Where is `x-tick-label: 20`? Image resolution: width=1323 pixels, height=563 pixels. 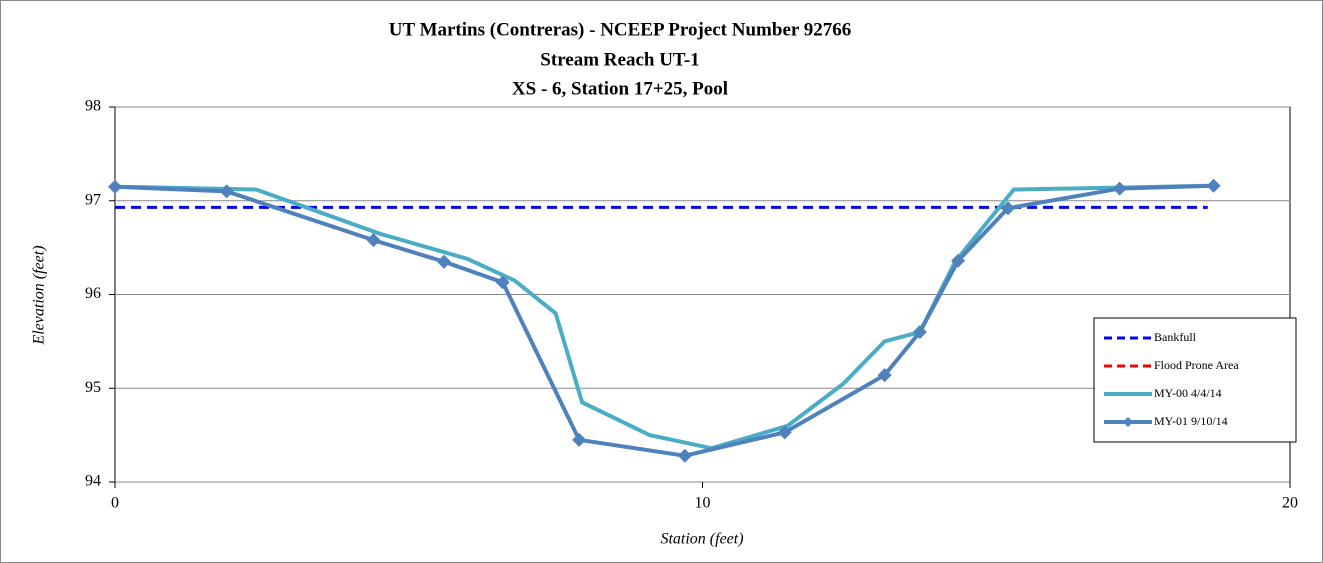 x-tick-label: 20 is located at coordinates (1290, 503).